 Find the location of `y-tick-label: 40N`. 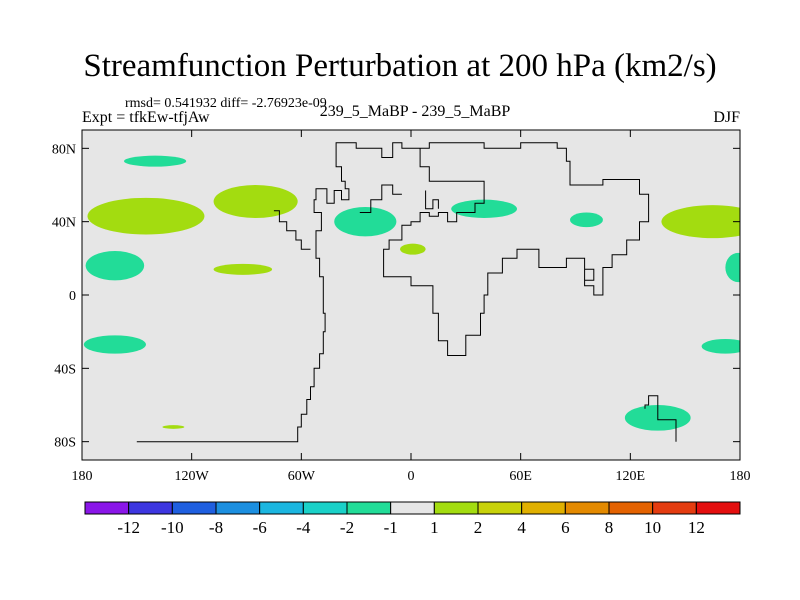

y-tick-label: 40N is located at coordinates (64, 223).